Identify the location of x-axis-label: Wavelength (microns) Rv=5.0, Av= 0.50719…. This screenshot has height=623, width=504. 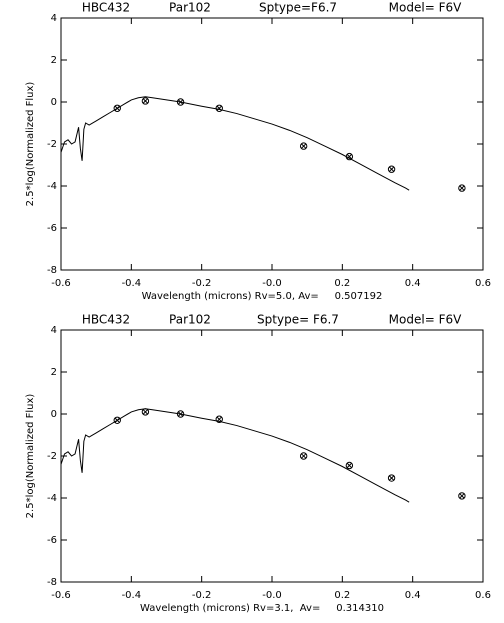
(262, 296).